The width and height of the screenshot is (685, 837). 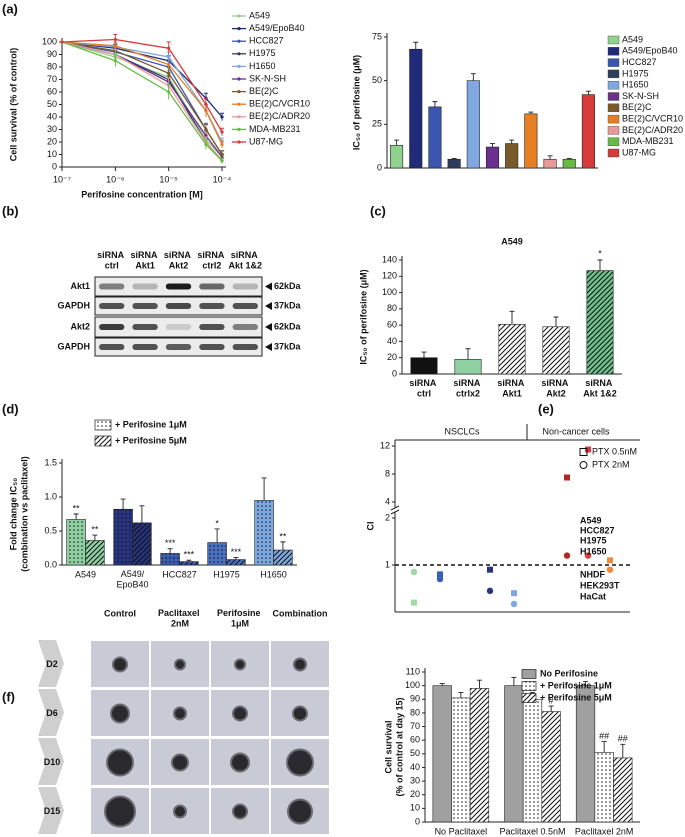 What do you see at coordinates (50, 530) in the screenshot?
I see `y-tick-label: 0.5` at bounding box center [50, 530].